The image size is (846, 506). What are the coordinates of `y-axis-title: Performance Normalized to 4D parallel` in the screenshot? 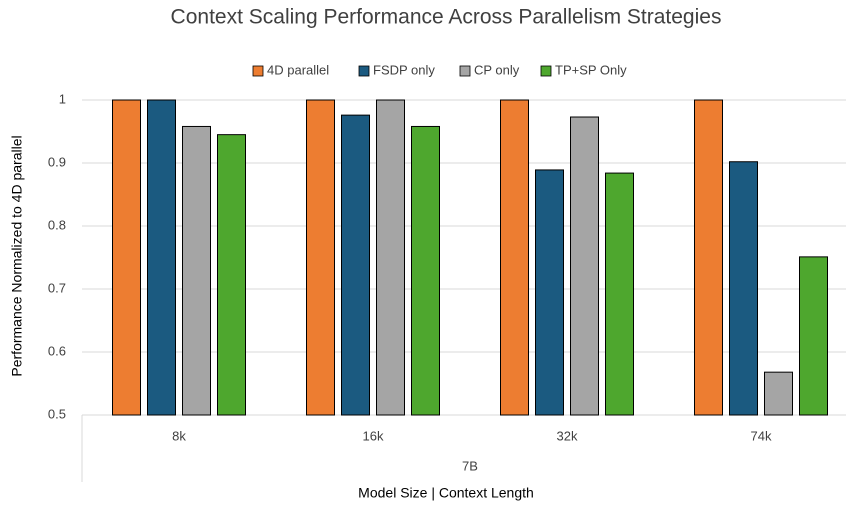 It's located at (17, 255).